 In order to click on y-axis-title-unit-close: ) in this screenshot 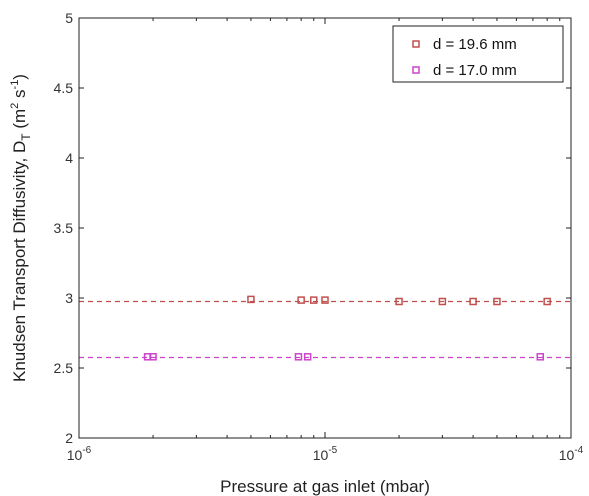, I will do `click(19, 77)`.